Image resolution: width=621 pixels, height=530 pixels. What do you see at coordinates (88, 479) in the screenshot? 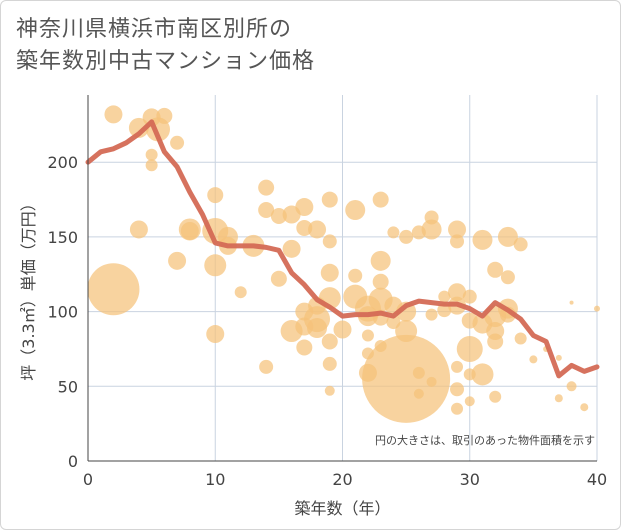
I see `x-tick-label: 0` at bounding box center [88, 479].